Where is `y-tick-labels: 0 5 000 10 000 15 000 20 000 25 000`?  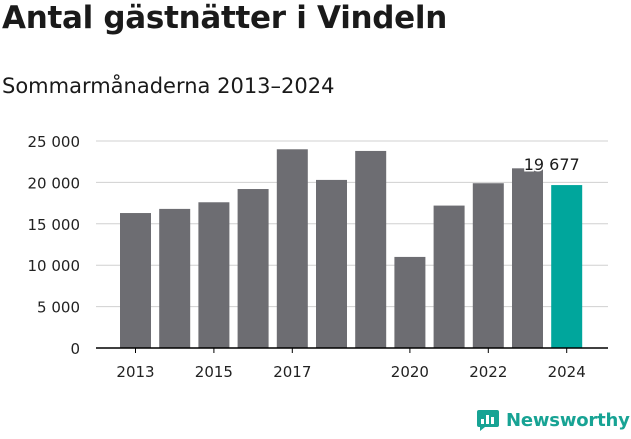
y-tick-labels: 0 5 000 10 000 15 000 20 000 25 000 is located at coordinates (54, 245).